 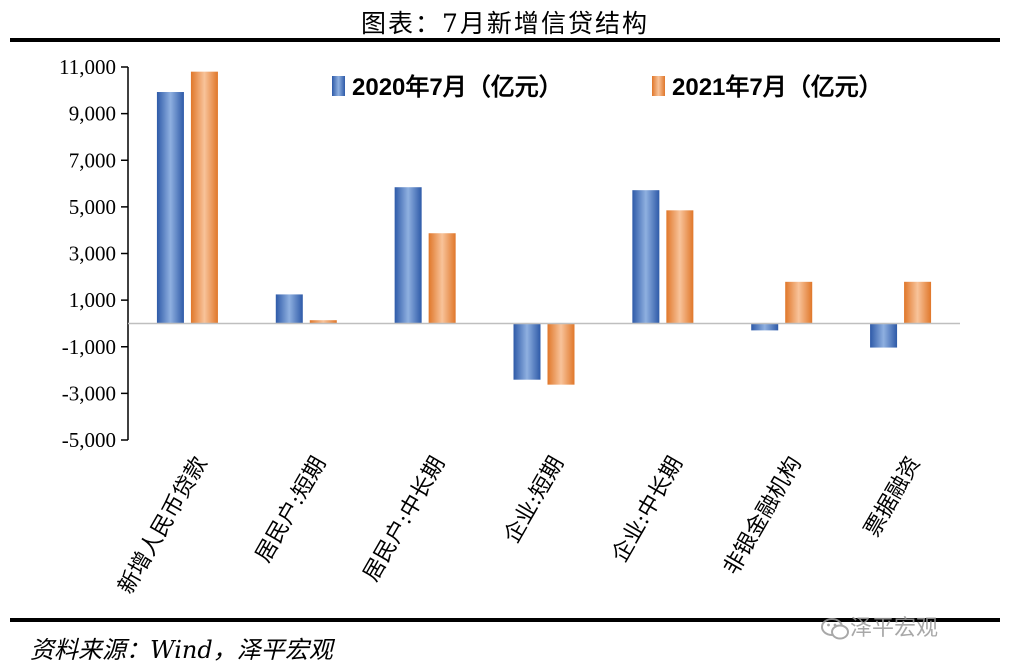 I want to click on x-category-label: 企业:中长期, so click(x=648, y=510).